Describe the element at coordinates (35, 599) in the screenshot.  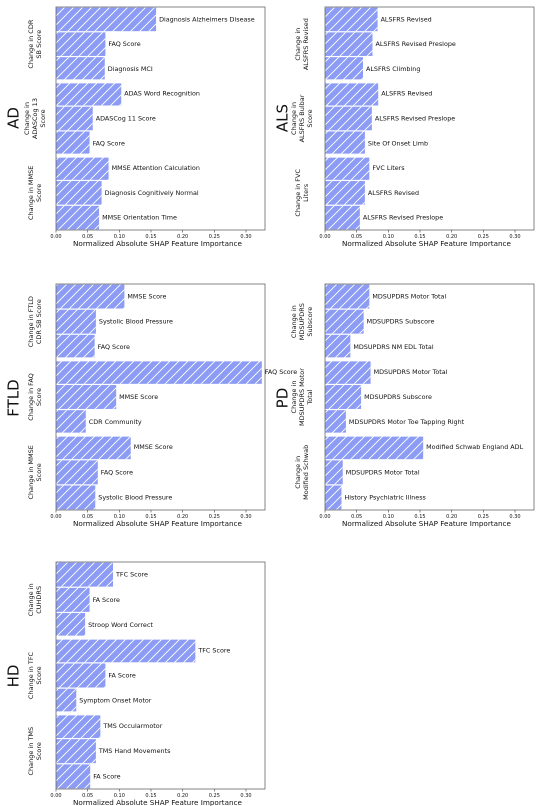
I see `group-label: Change inCUHDRS` at that location.